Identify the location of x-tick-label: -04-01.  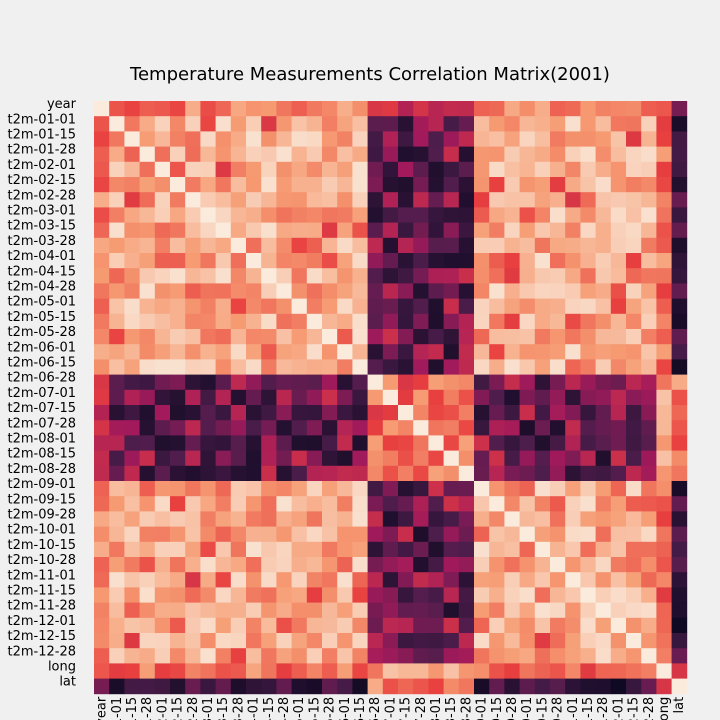
(254, 708).